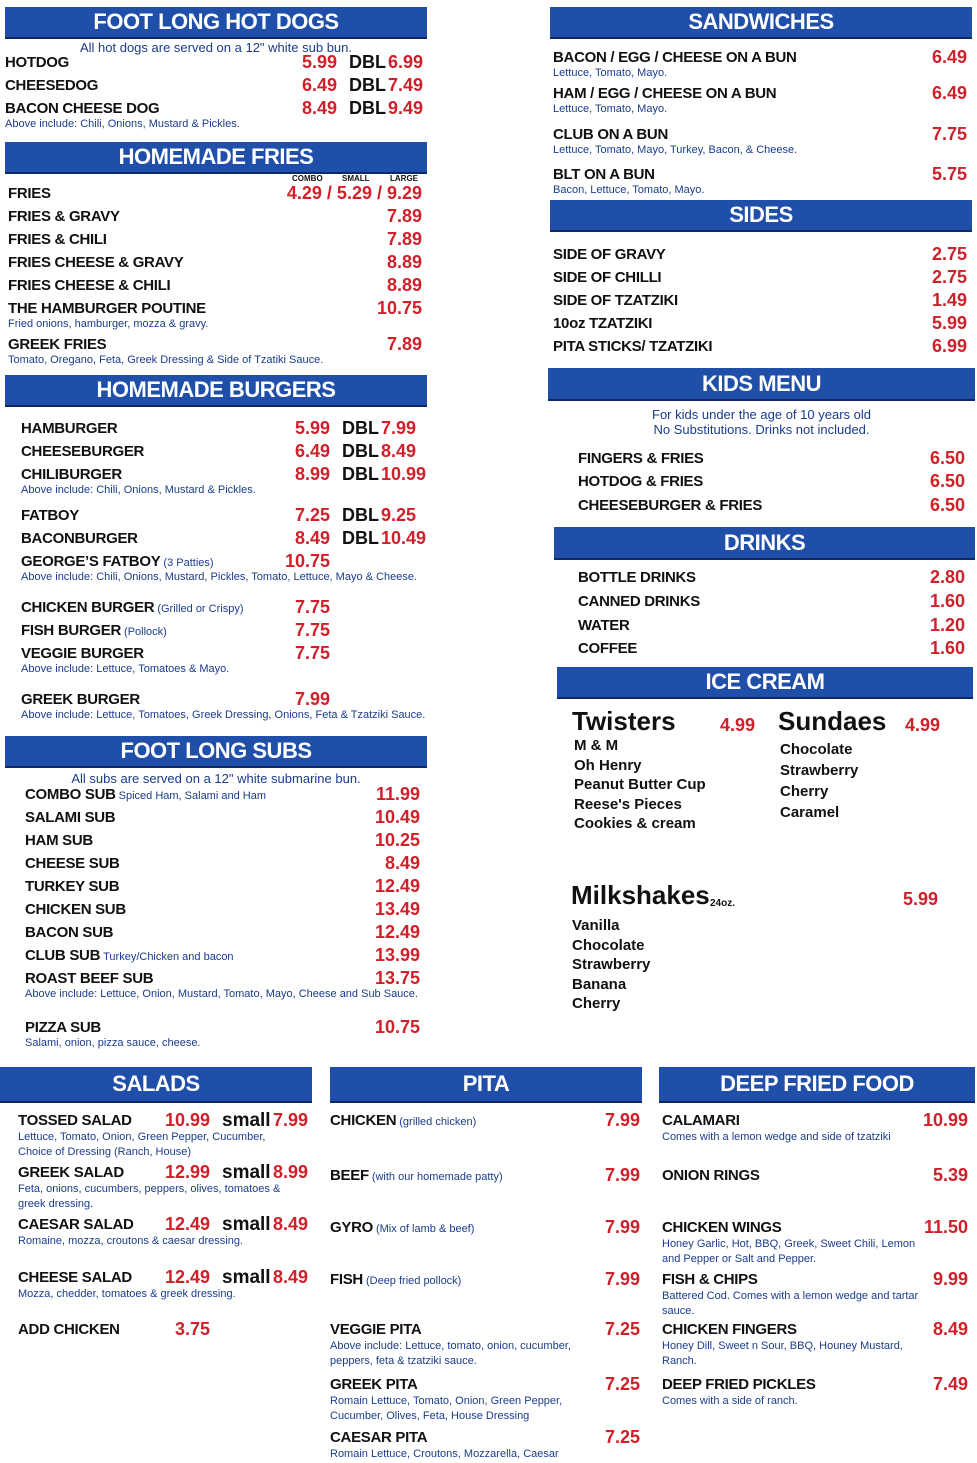 This screenshot has height=1463, width=977. What do you see at coordinates (145, 794) in the screenshot?
I see `item-name: COMBO SUB Spiced Ham, Salami and Ham` at bounding box center [145, 794].